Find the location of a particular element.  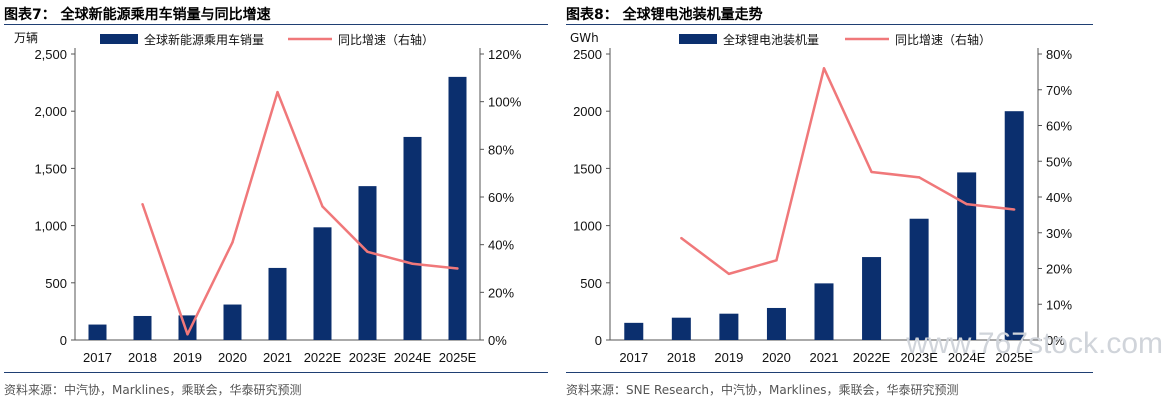

y-axis-unit: 万辆 is located at coordinates (26, 38).